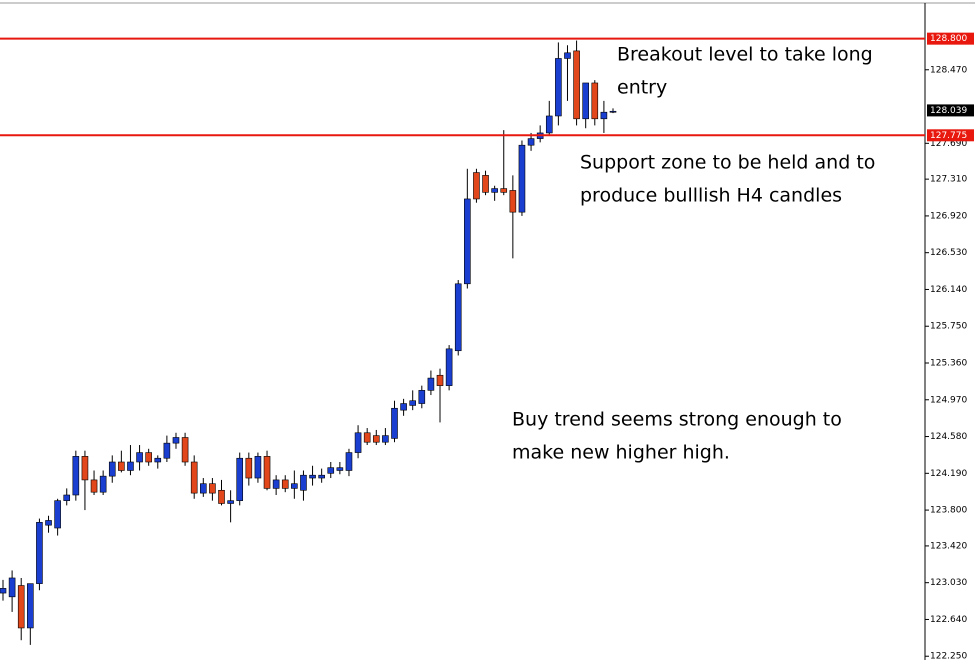 This screenshot has width=975, height=660. I want to click on y-tick-label: 123.030, so click(948, 583).